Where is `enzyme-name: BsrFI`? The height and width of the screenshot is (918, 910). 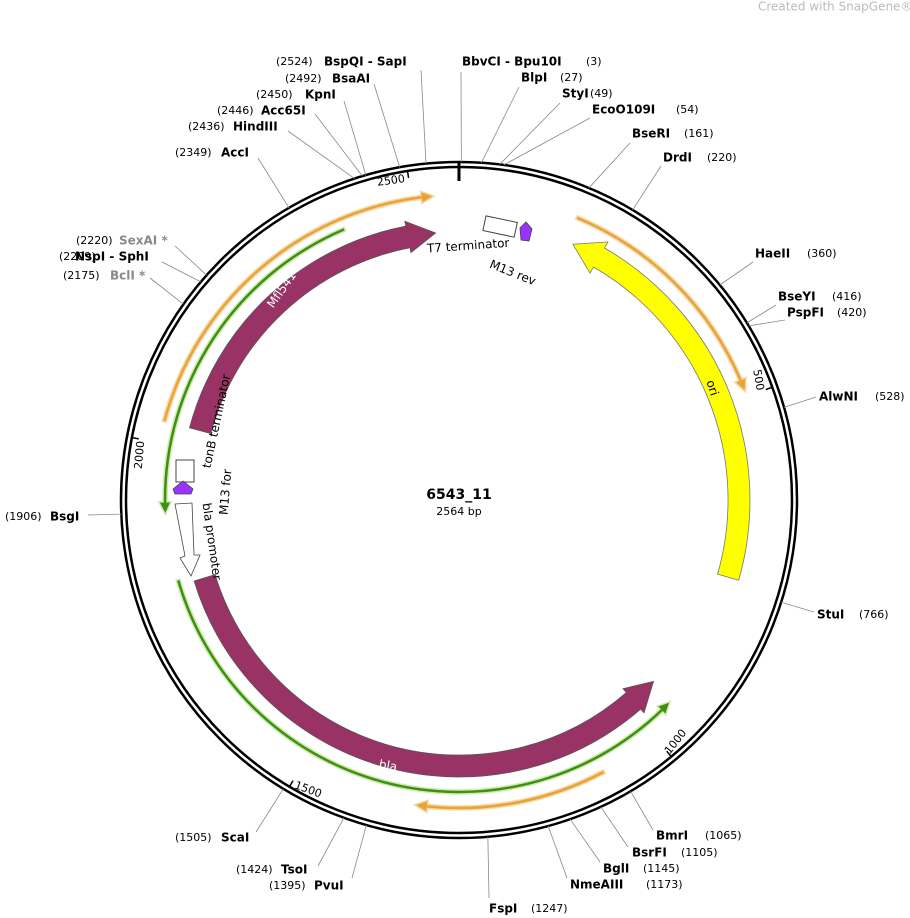 enzyme-name: BsrFI is located at coordinates (649, 853).